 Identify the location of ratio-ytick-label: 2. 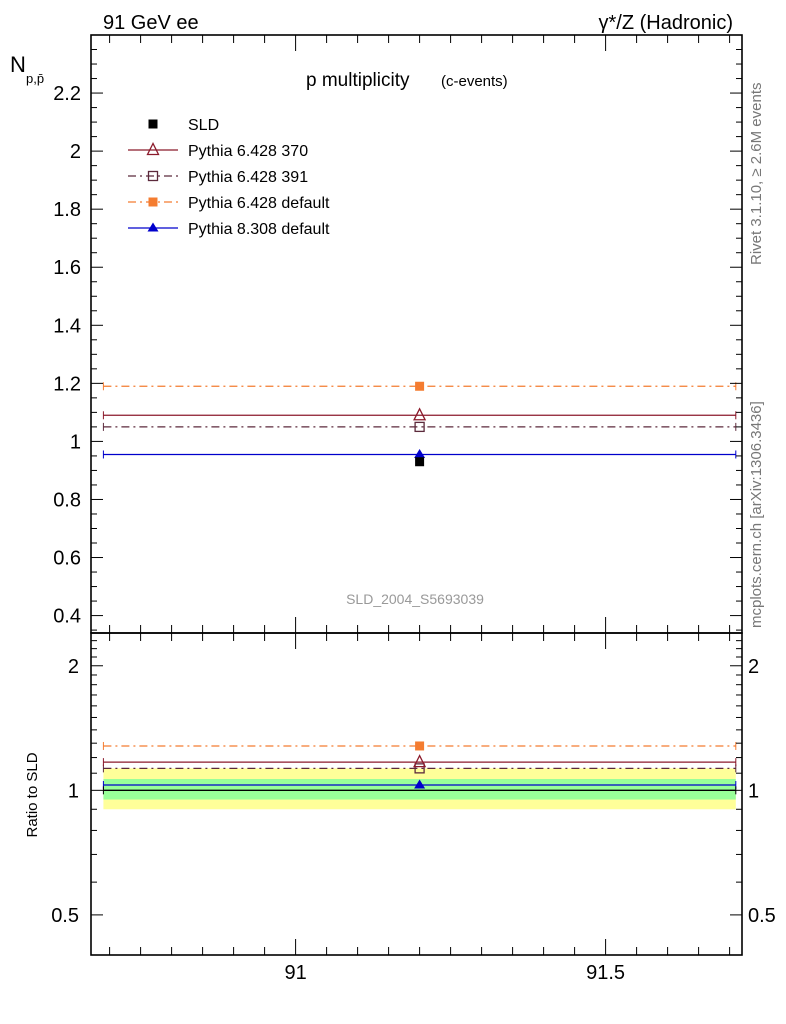
(73, 667).